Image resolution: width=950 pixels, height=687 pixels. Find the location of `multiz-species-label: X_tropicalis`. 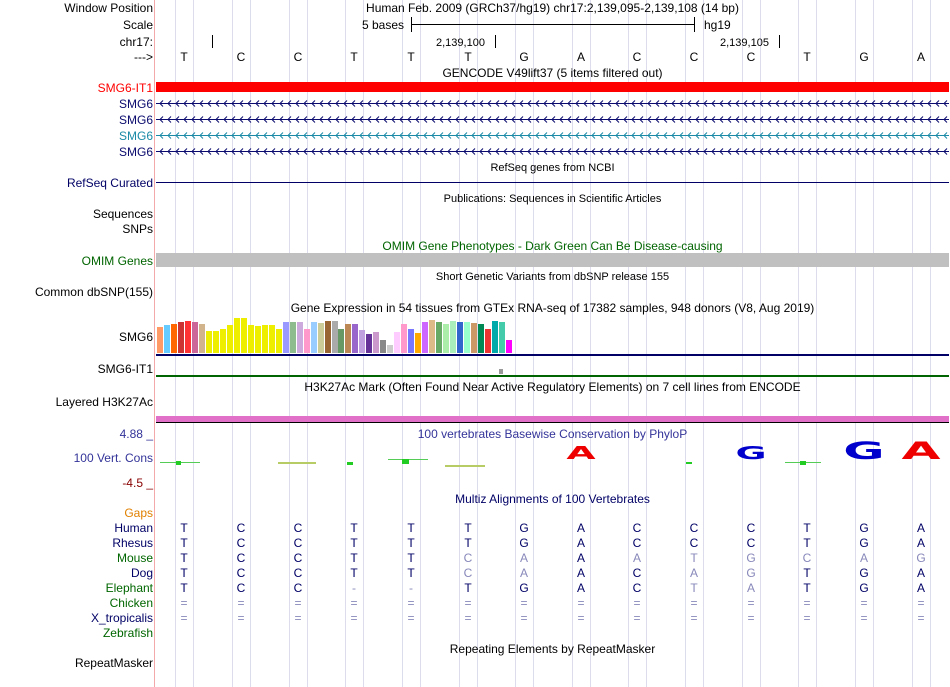

multiz-species-label: X_tropicalis is located at coordinates (121, 618).